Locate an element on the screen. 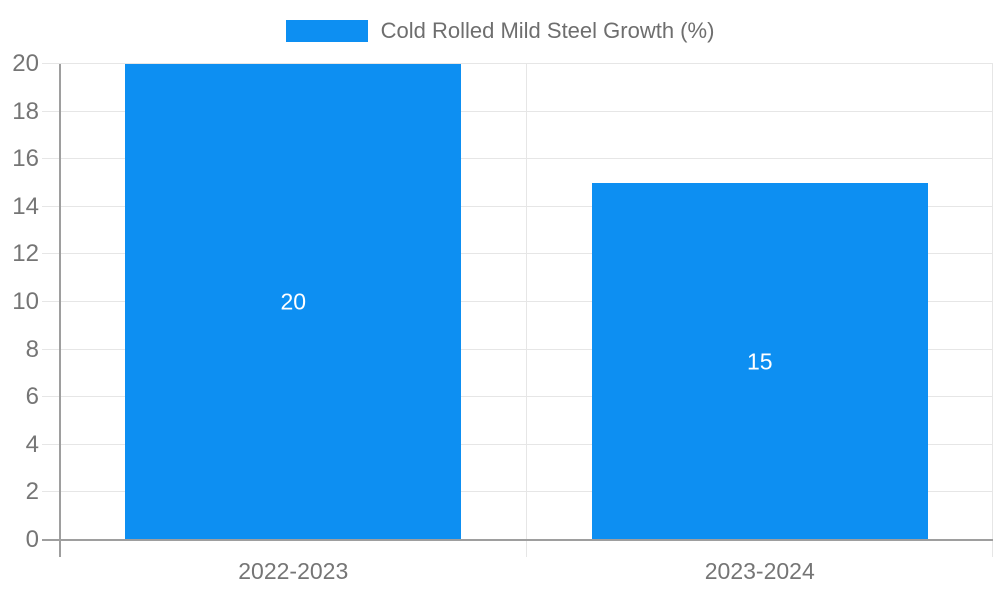  bar-value-label-2023-2024: 15 is located at coordinates (759, 361).